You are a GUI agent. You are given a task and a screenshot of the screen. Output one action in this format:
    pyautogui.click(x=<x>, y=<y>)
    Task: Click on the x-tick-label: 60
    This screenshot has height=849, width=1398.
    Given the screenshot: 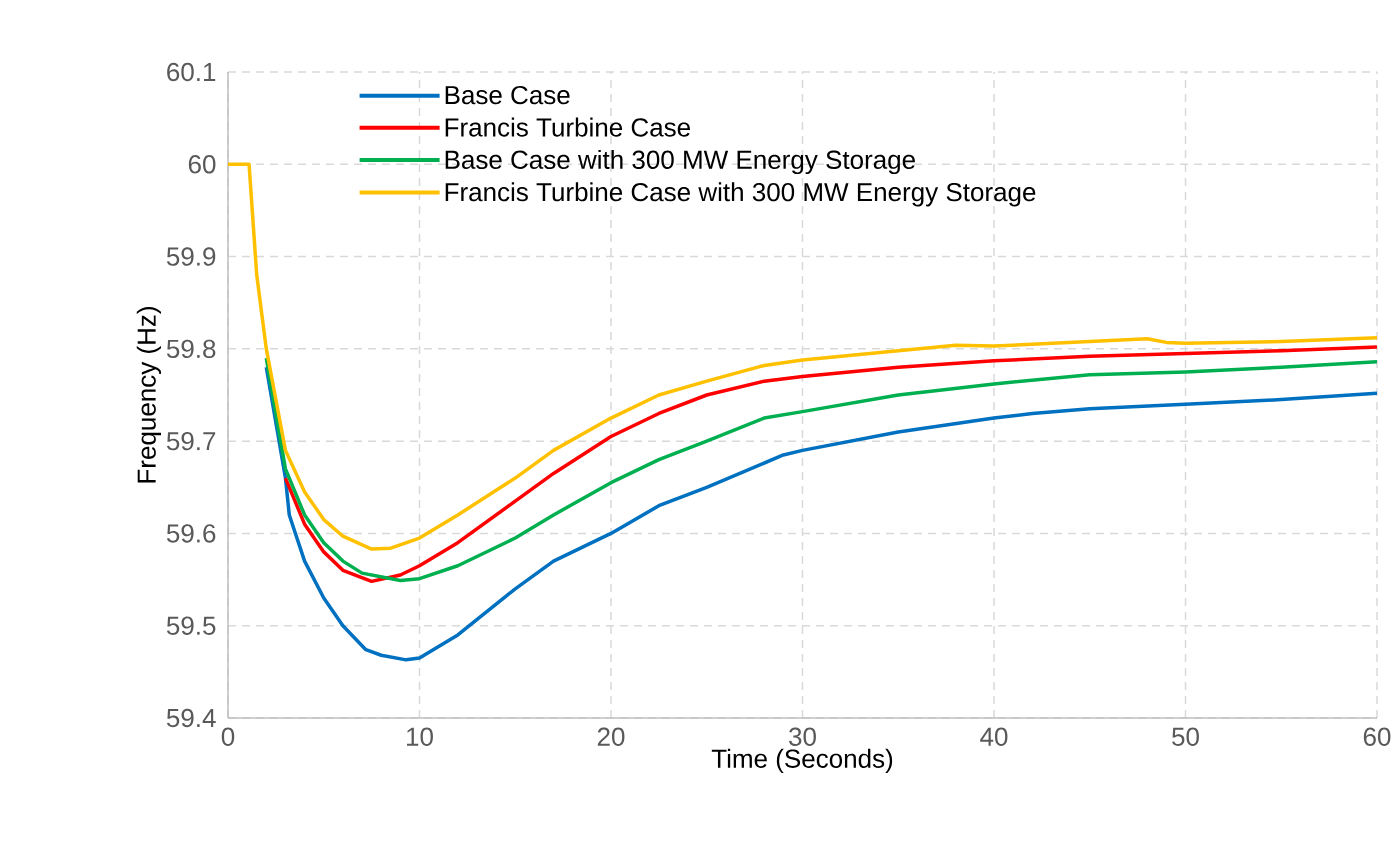 What is the action you would take?
    pyautogui.click(x=1377, y=736)
    